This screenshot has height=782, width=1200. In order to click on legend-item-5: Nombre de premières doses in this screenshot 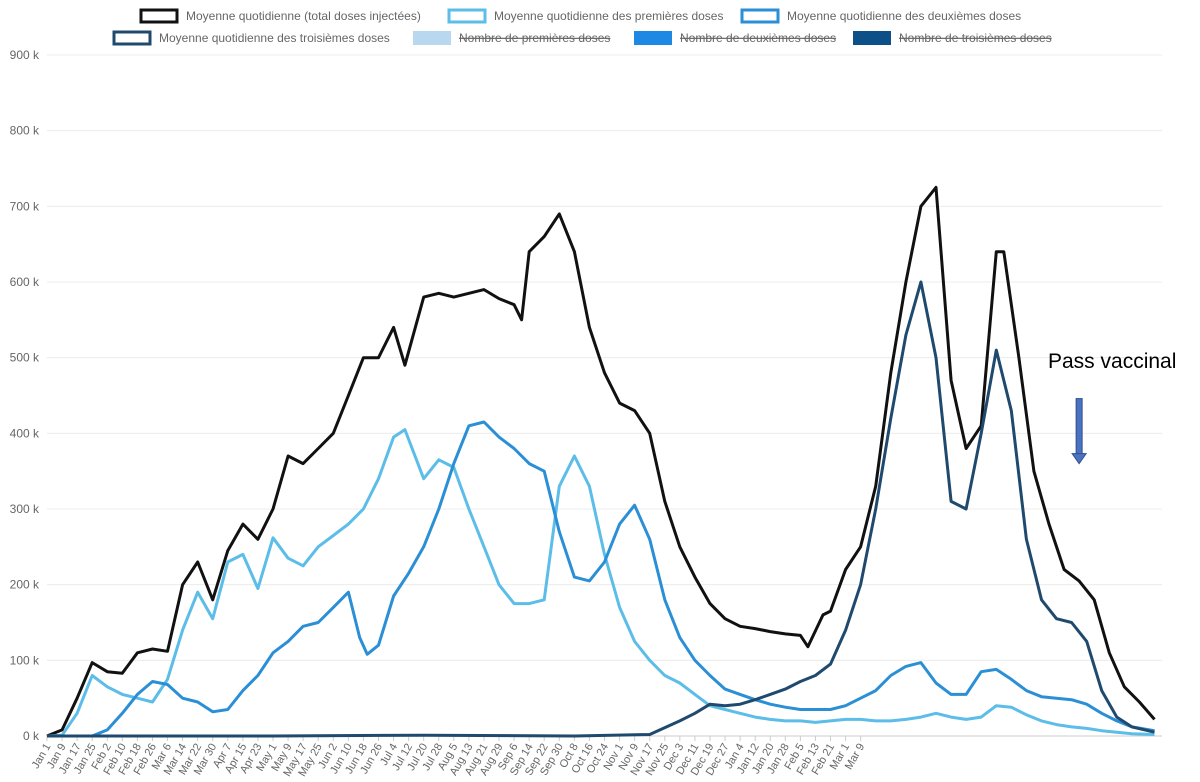, I will do `click(511, 38)`.